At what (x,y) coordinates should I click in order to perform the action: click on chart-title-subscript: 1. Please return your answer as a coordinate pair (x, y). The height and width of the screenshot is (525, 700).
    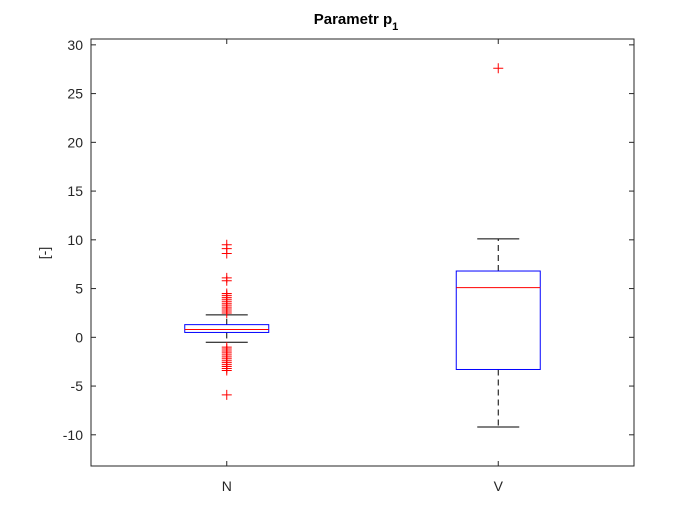
    Looking at the image, I should click on (395, 27).